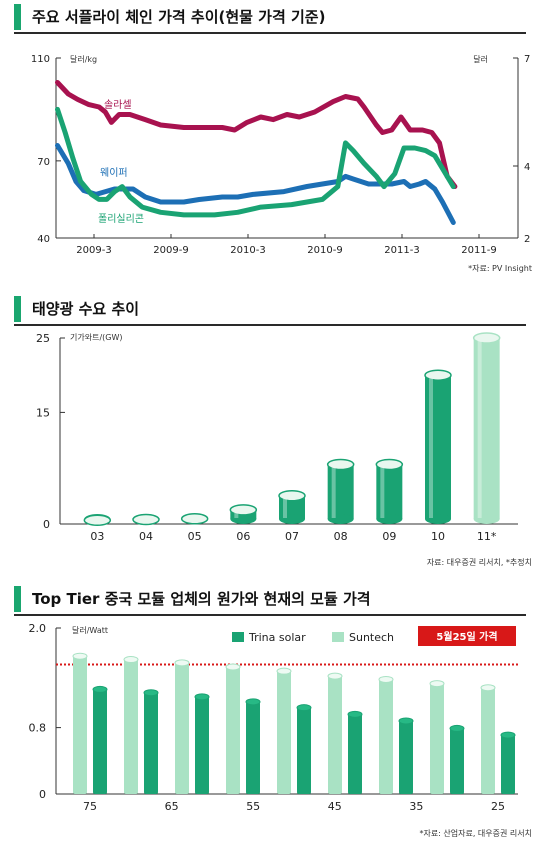 The width and height of the screenshot is (540, 856). I want to click on left-axis-unit: 달러/kg, so click(83, 59).